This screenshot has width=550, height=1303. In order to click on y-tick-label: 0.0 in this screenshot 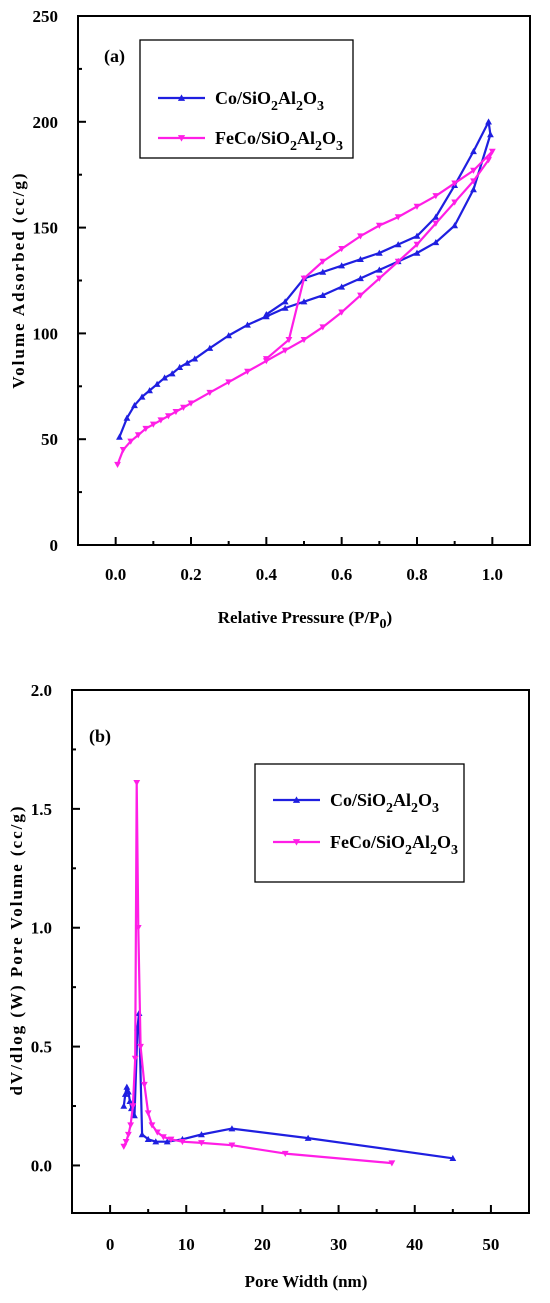, I will do `click(41, 1165)`.